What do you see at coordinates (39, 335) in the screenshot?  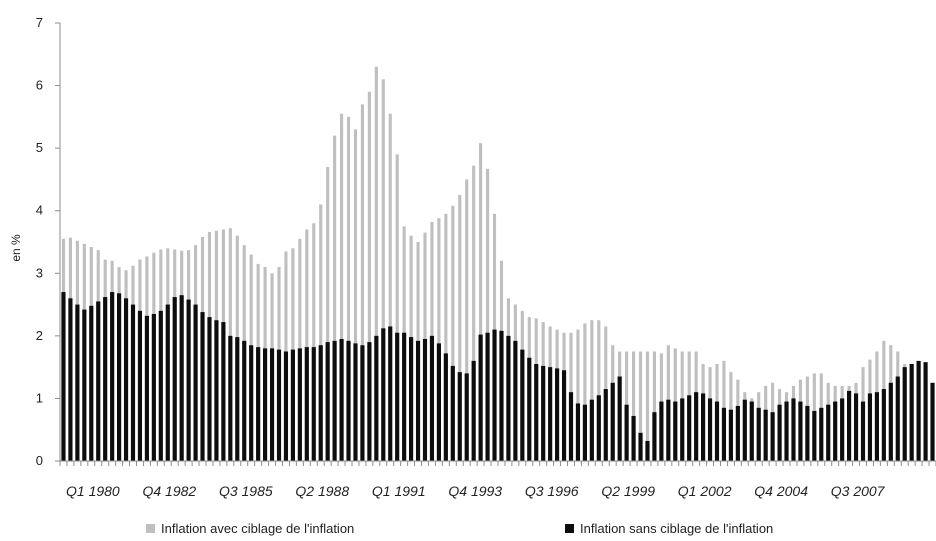 I see `y-tick-label: 2` at bounding box center [39, 335].